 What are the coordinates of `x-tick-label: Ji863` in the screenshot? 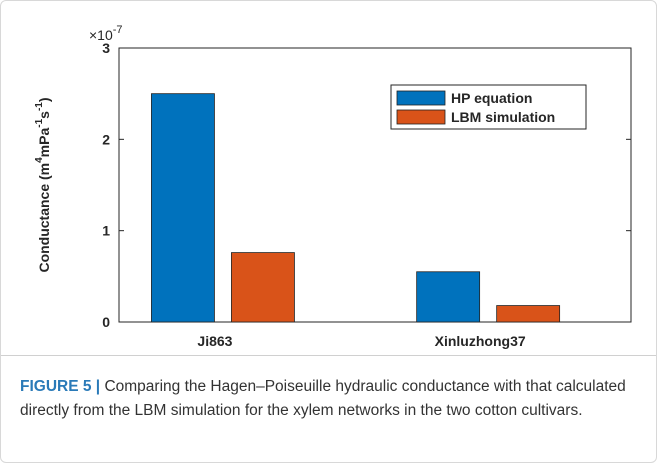 It's located at (214, 341).